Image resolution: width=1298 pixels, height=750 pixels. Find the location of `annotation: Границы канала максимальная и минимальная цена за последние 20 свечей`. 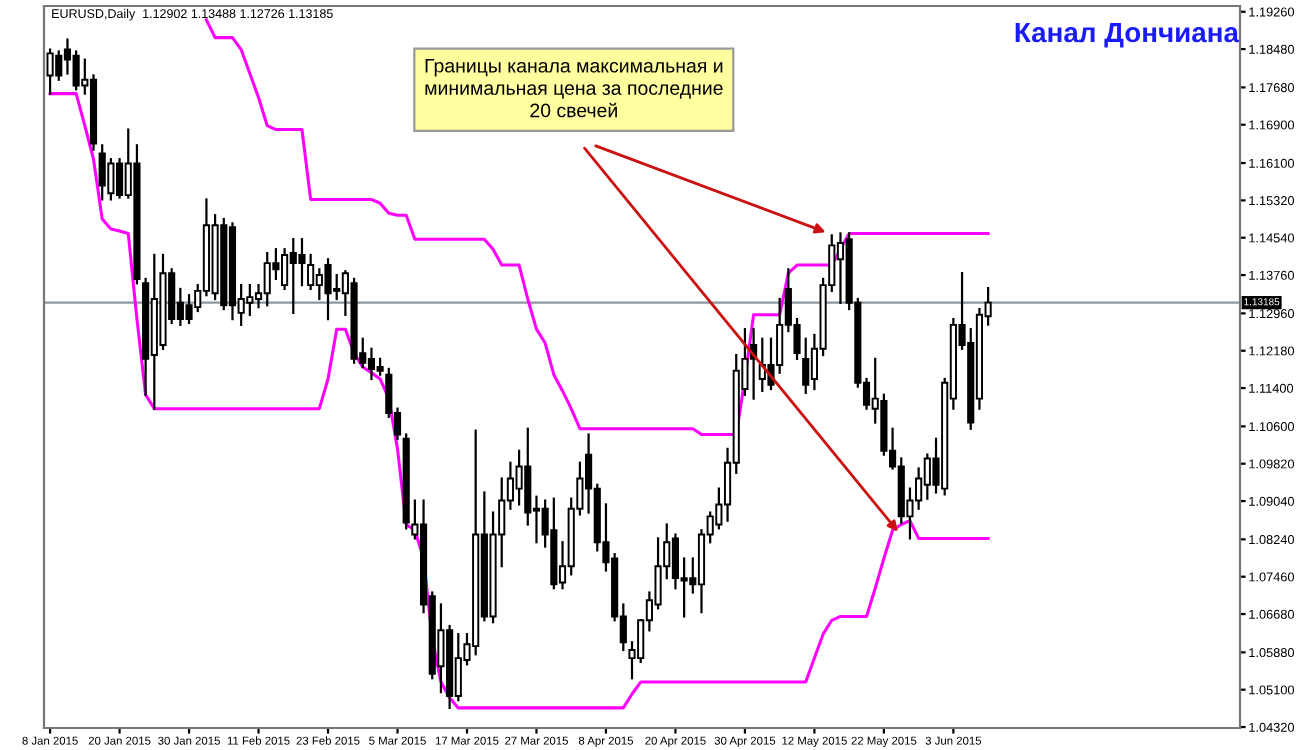

annotation: Границы канала максимальная и минимальная цена за последние 20 свечей is located at coordinates (574, 88).